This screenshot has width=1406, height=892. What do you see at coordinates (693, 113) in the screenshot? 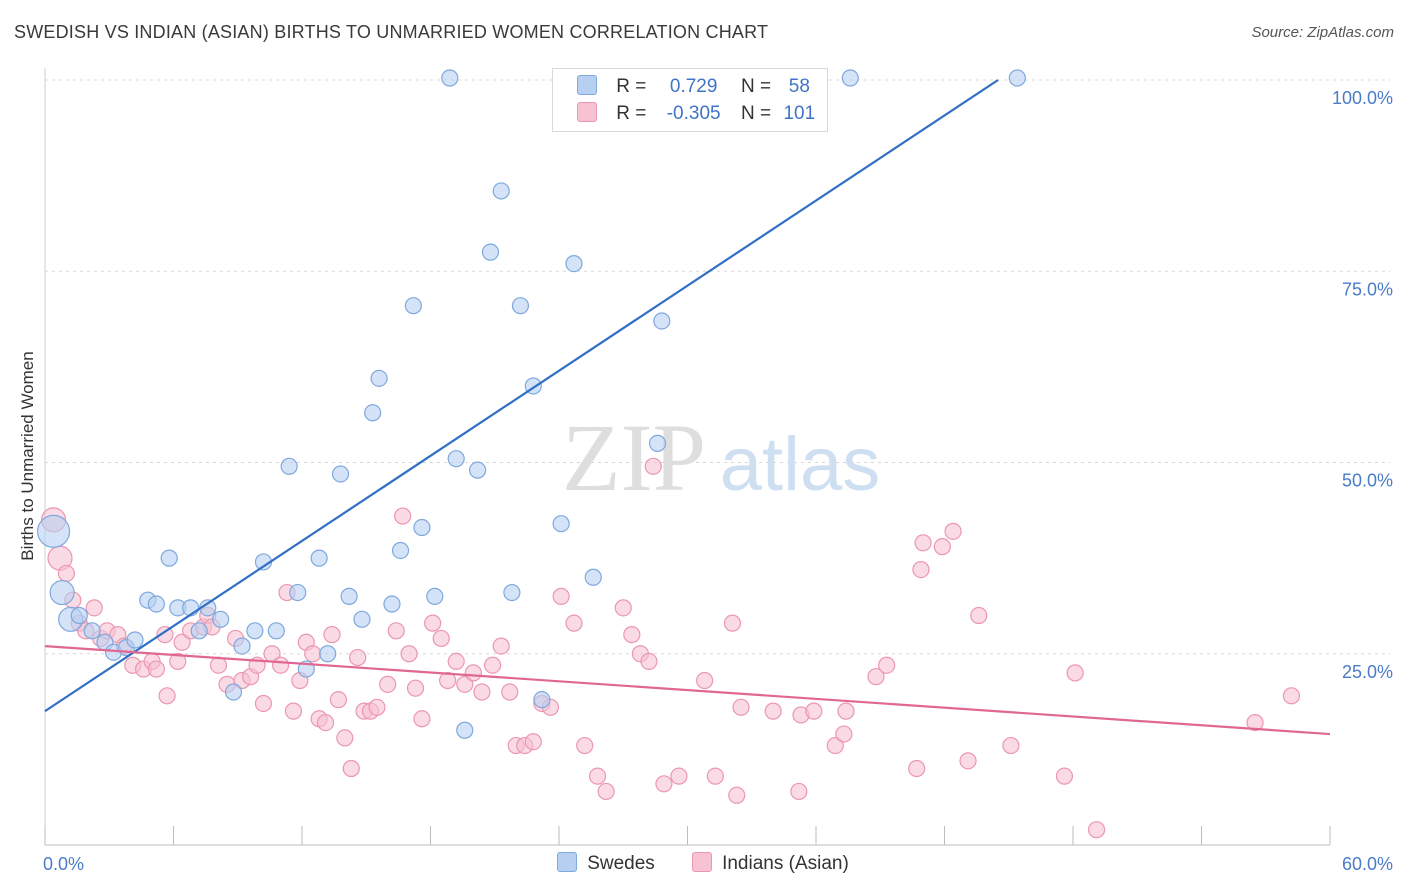
I see `indians-r-value: -0.305` at bounding box center [693, 113].